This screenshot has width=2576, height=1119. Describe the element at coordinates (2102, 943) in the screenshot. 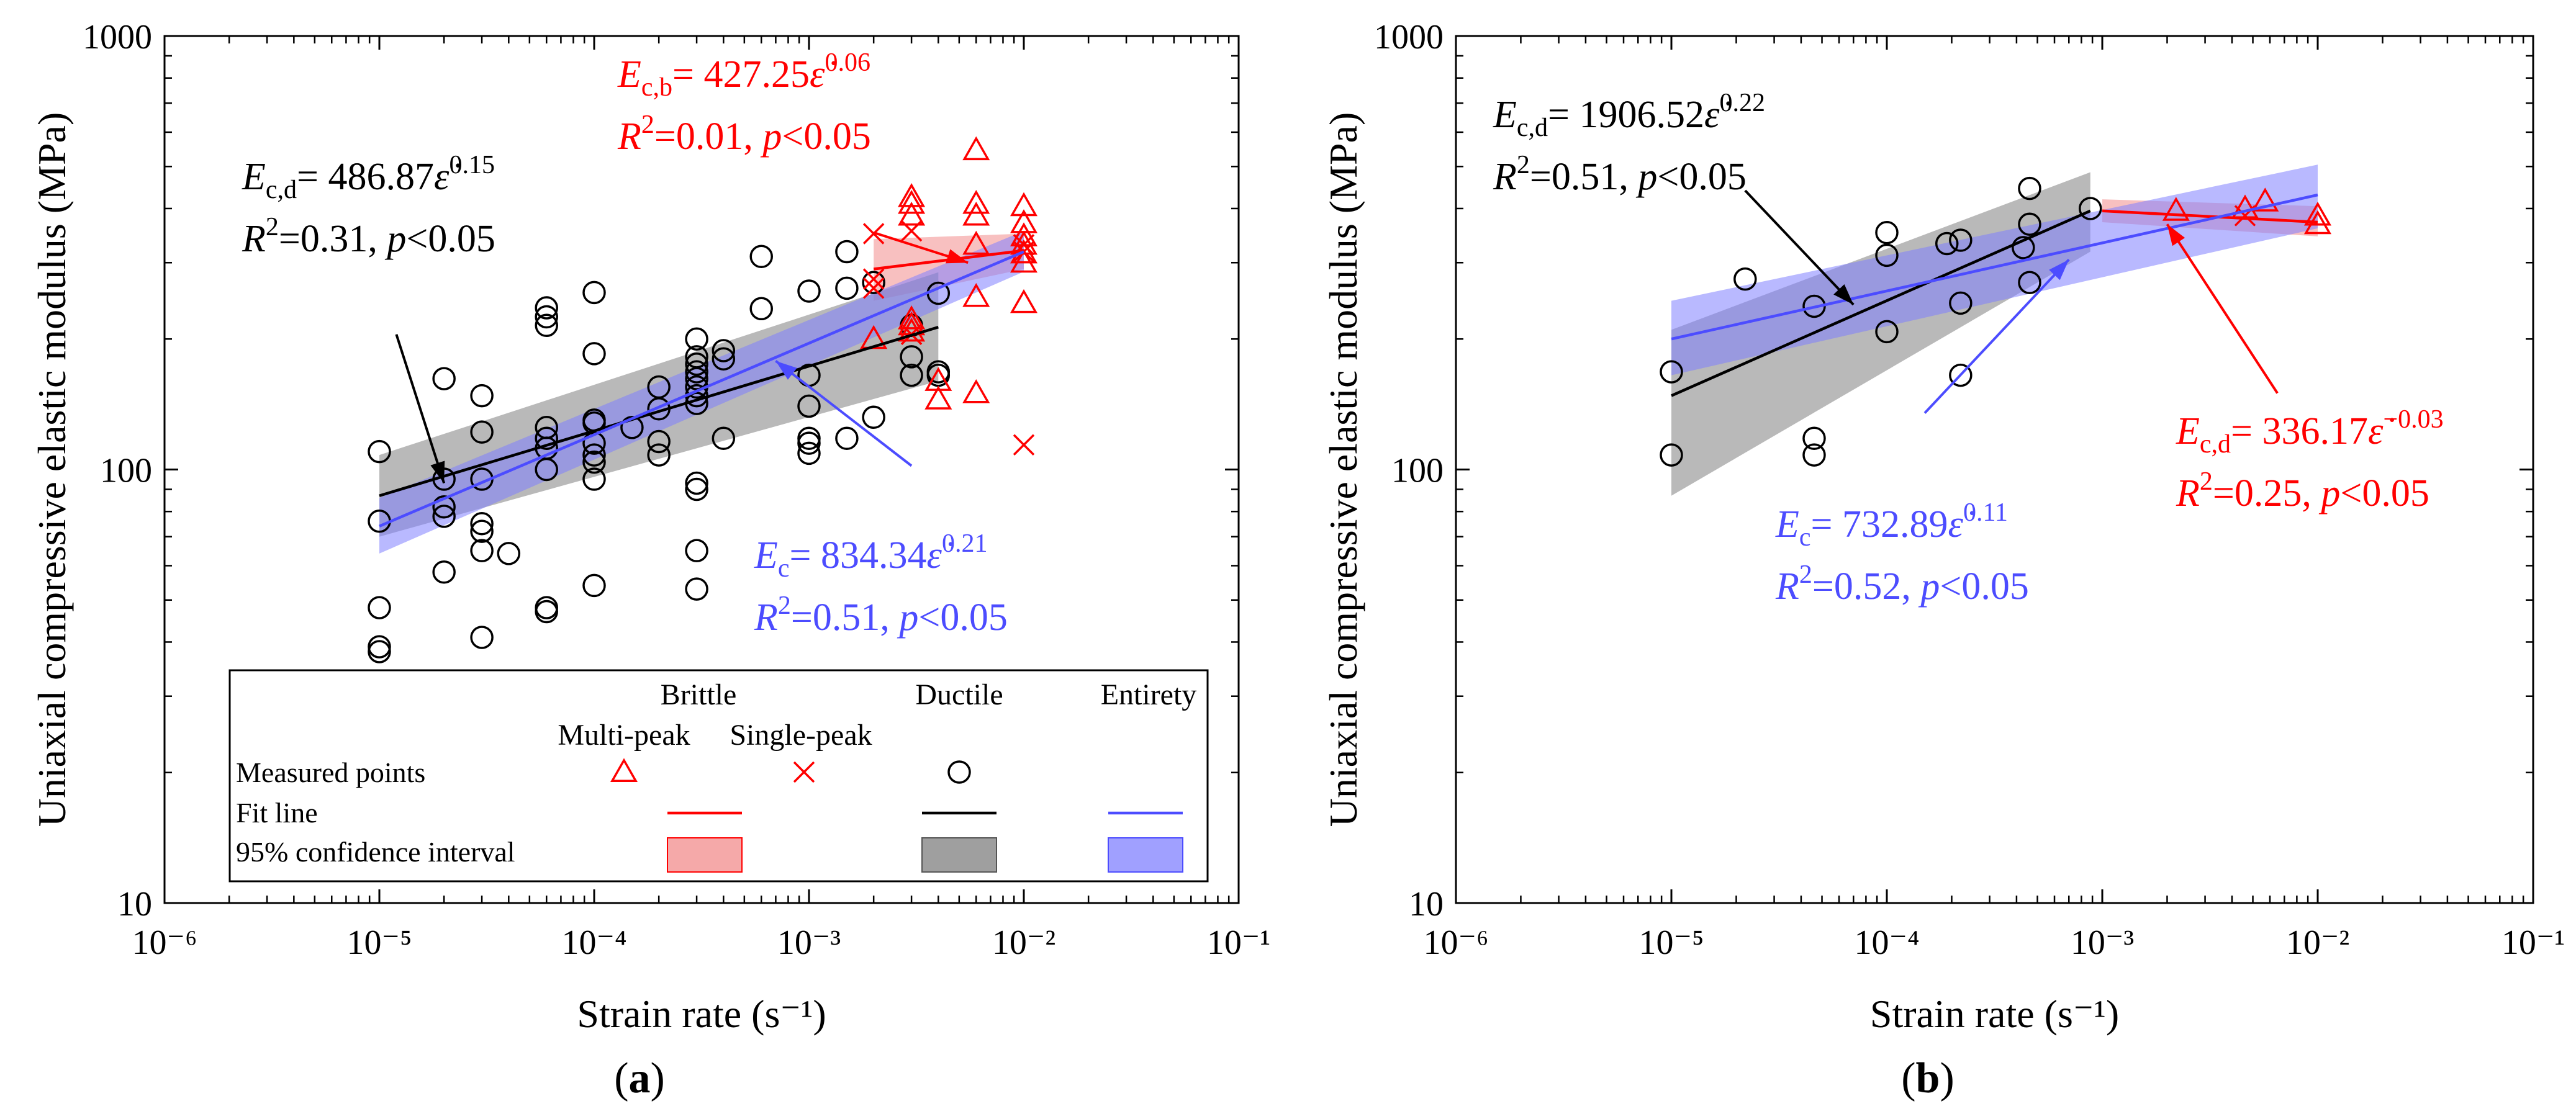

I see `x-tick-label: 10⁻³` at that location.